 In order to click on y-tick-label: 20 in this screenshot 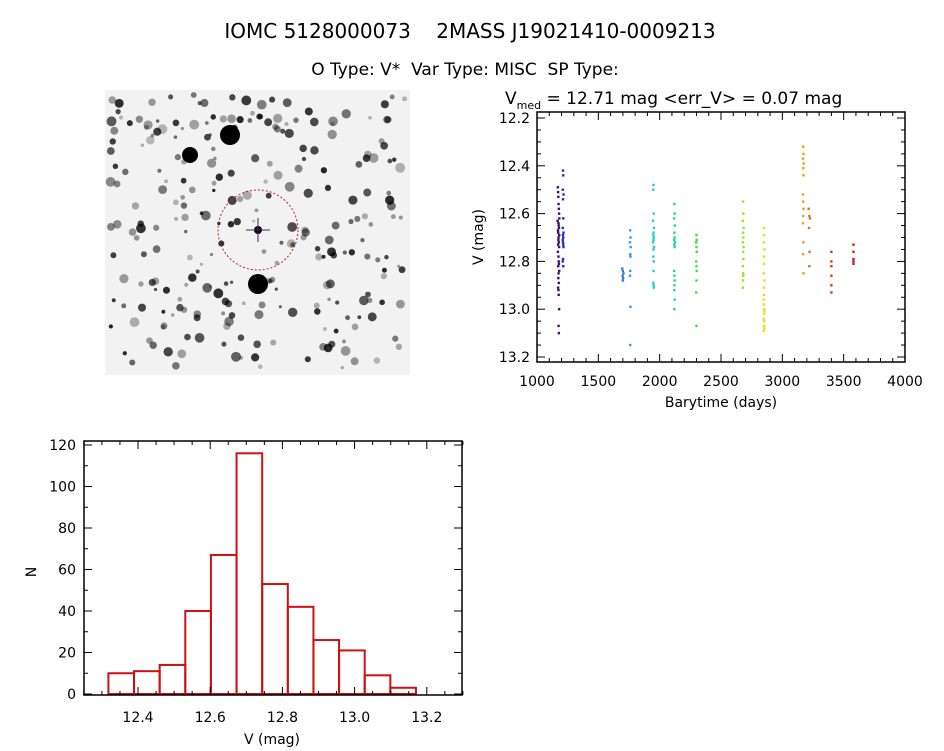, I will do `click(67, 654)`.